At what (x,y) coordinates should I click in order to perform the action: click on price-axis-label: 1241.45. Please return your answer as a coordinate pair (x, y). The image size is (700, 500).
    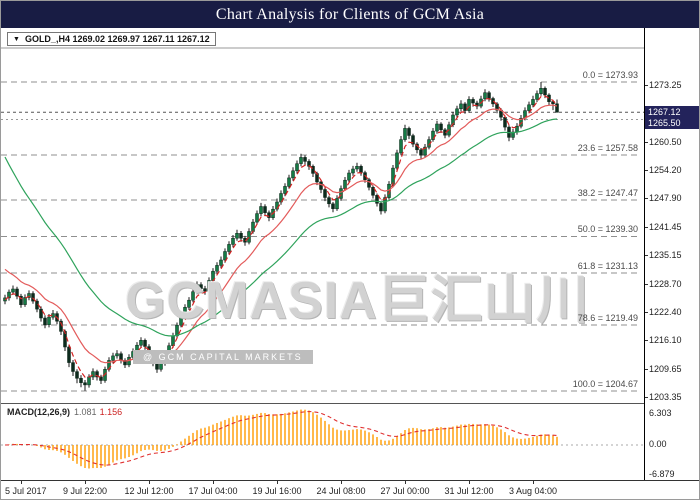
    Looking at the image, I should click on (665, 226).